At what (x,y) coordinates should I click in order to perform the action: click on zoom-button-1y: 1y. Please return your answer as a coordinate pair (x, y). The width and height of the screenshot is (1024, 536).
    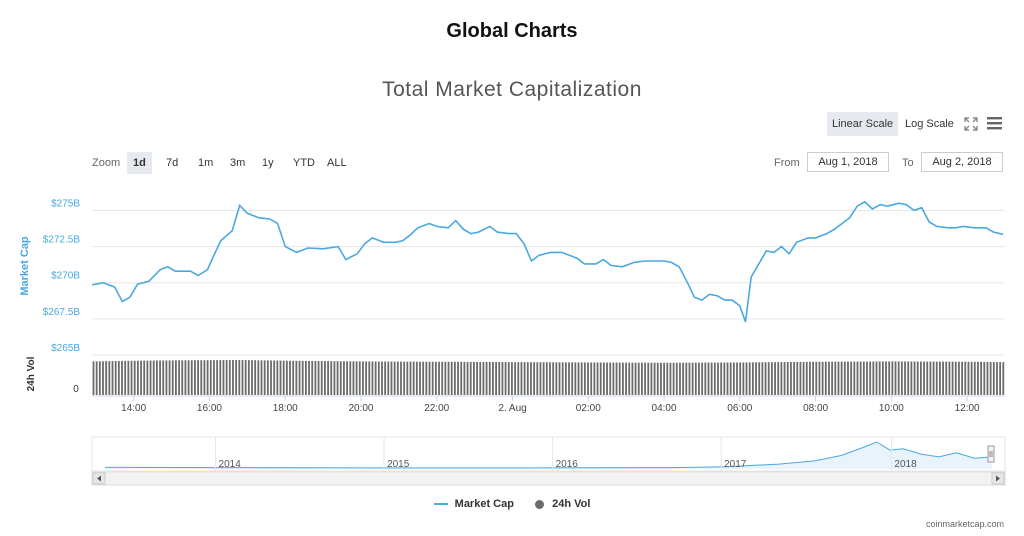
    Looking at the image, I should click on (268, 163).